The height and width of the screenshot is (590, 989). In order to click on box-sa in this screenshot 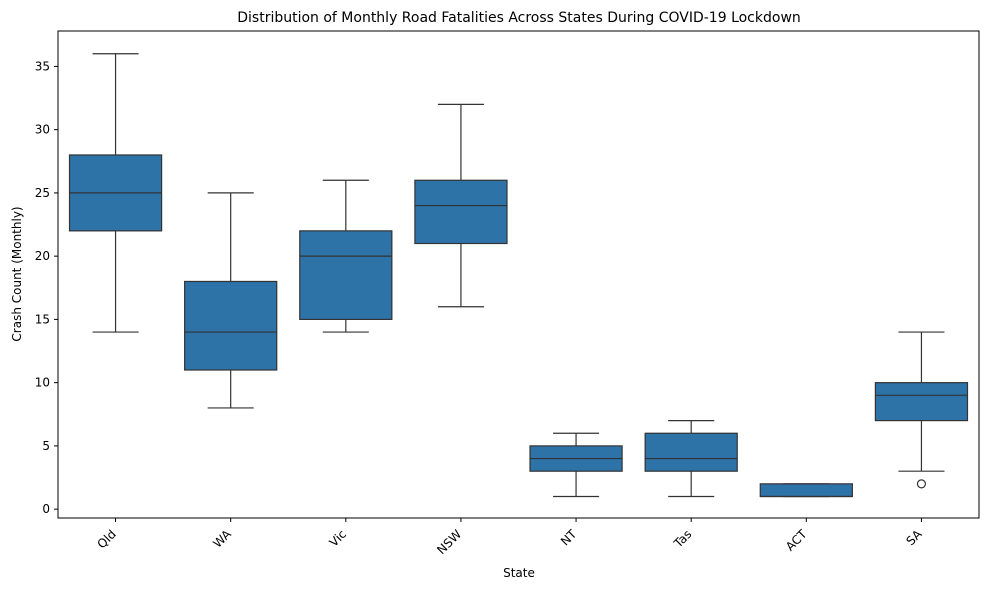, I will do `click(921, 410)`.